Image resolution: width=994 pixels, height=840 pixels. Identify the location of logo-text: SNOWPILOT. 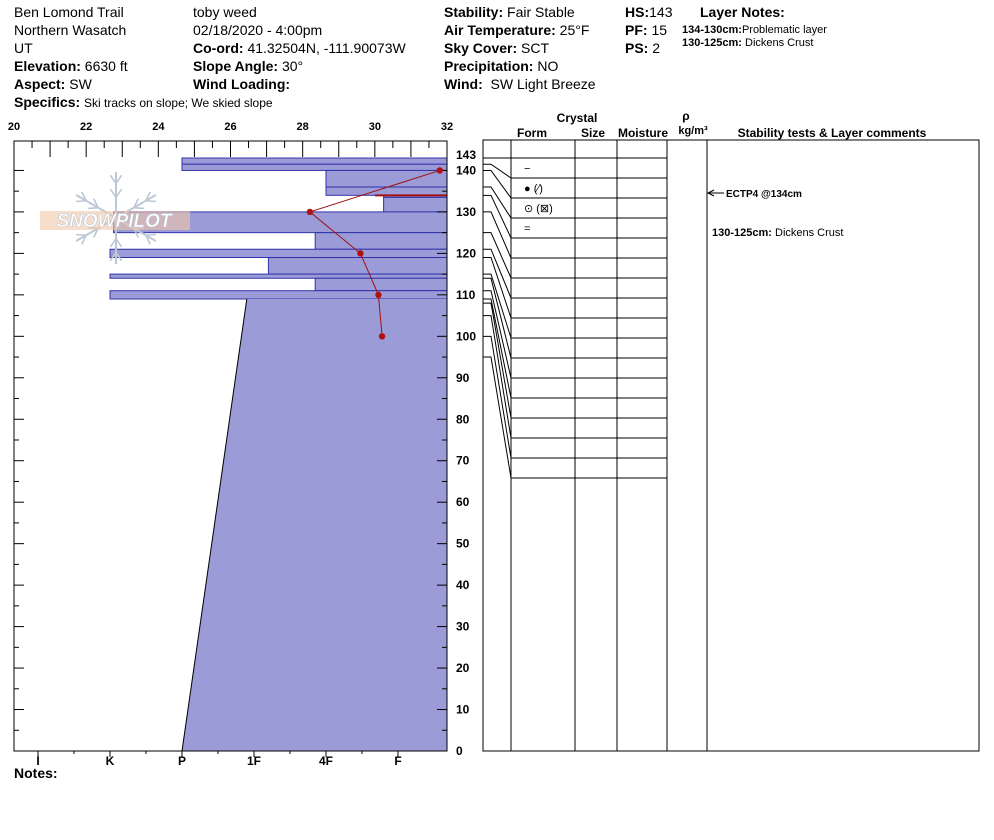
(114, 221).